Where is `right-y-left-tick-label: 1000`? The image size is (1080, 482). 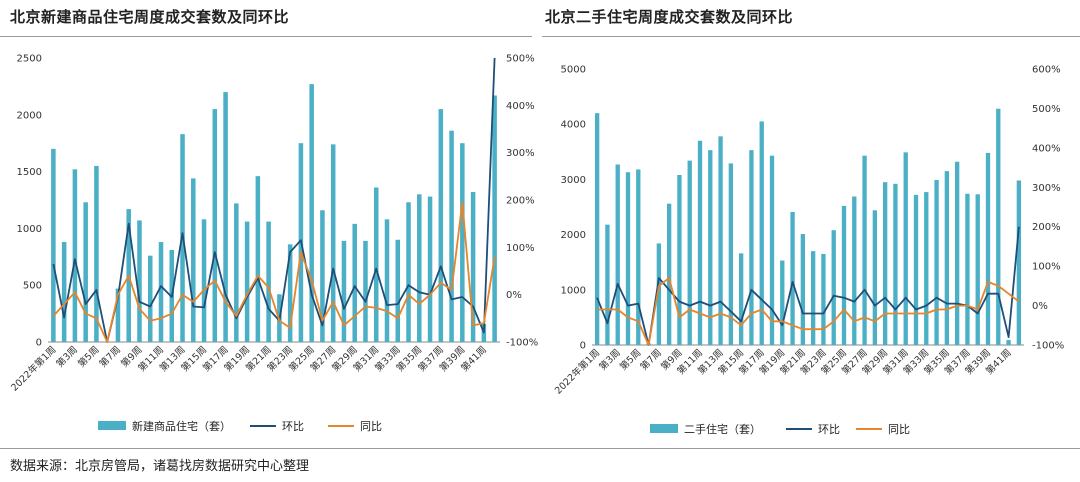
right-y-left-tick-label: 1000 is located at coordinates (573, 290).